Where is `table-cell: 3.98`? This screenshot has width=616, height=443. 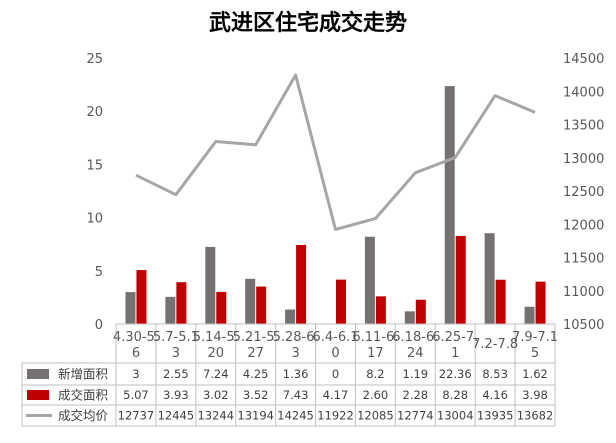
table-cell: 3.98 is located at coordinates (535, 395).